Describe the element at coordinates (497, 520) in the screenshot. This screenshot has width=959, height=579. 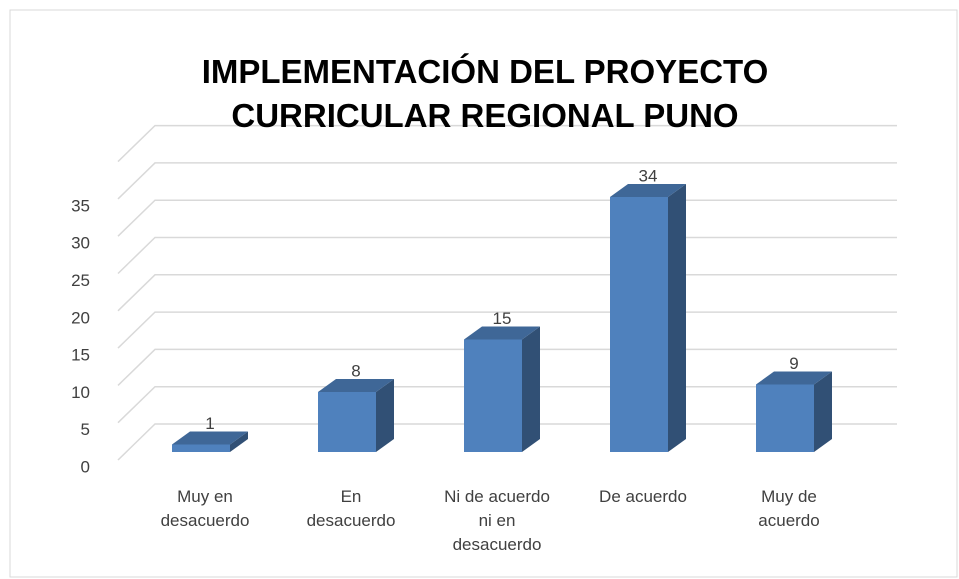
I see `x-tick-label: Ni de acuerdo ni en desacuerdo` at that location.